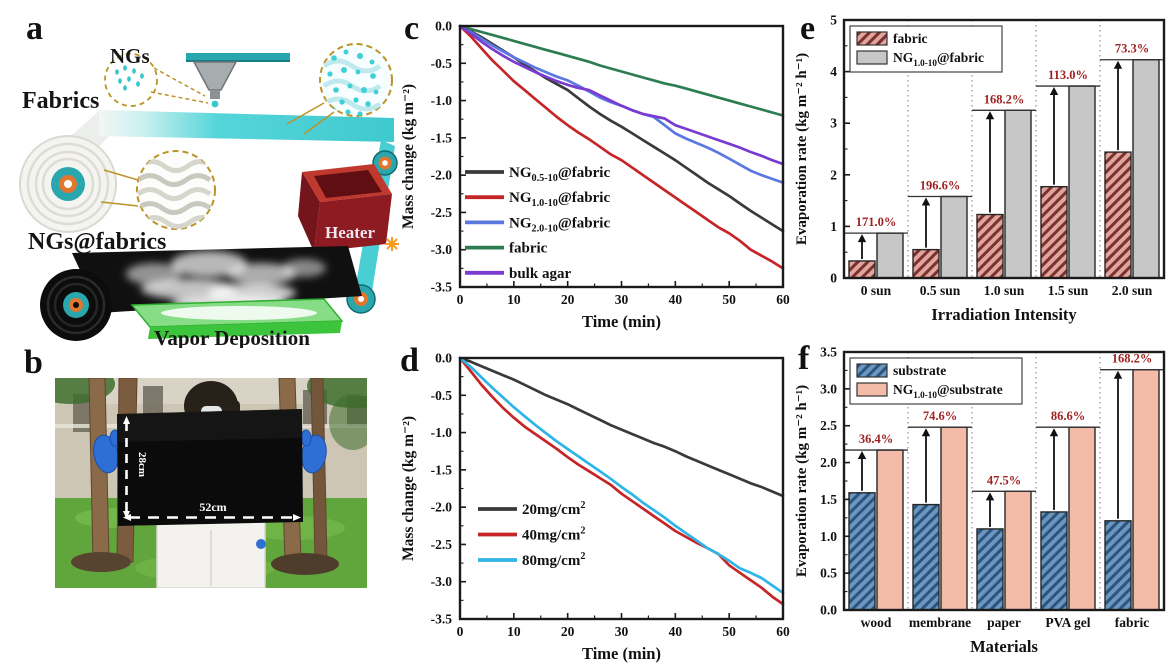 The image size is (1174, 672). I want to click on legend-label: NG1.0-10@fabric, so click(559, 199).